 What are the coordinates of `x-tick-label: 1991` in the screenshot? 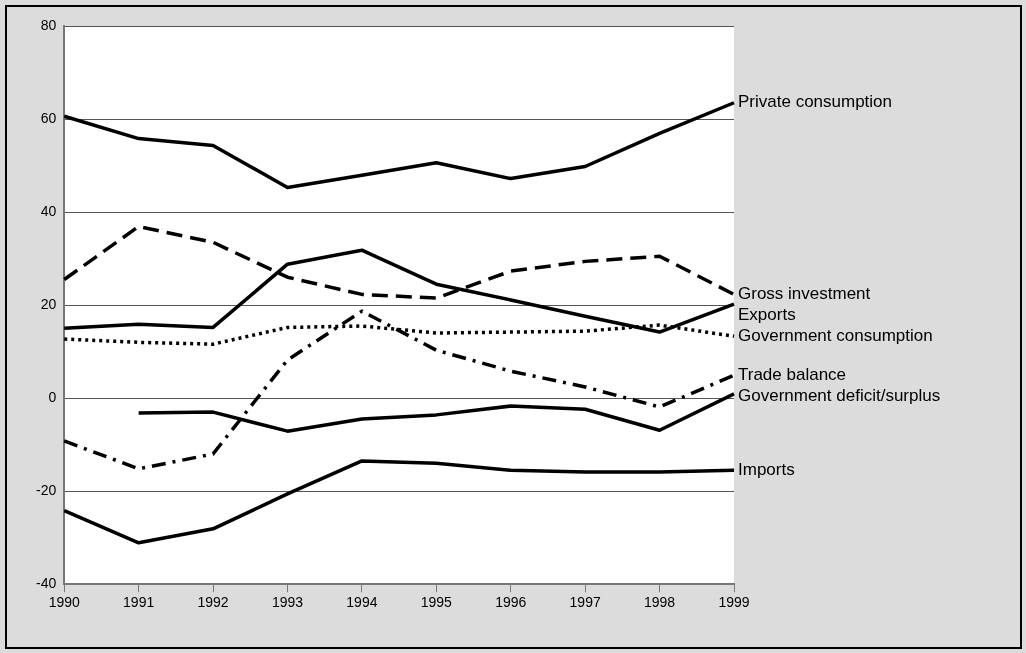 It's located at (139, 602).